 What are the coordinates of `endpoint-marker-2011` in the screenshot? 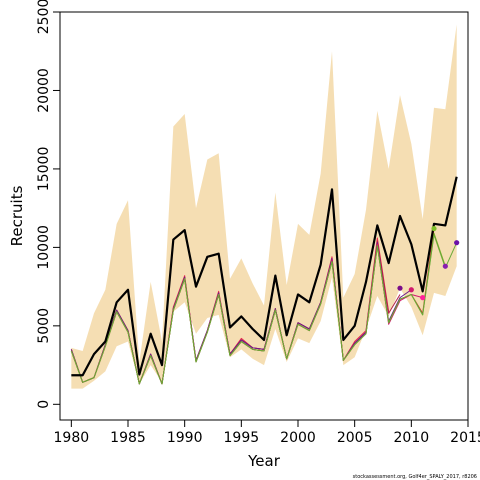 It's located at (423, 298).